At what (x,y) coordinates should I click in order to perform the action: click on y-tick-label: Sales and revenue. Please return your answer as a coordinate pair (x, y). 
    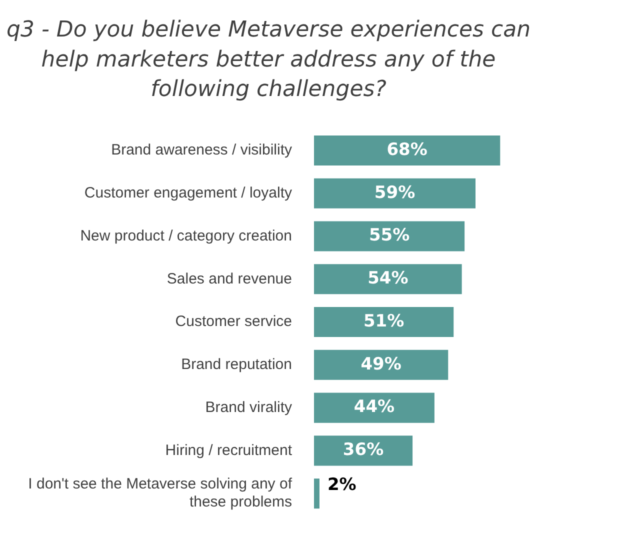
    Looking at the image, I should click on (229, 279).